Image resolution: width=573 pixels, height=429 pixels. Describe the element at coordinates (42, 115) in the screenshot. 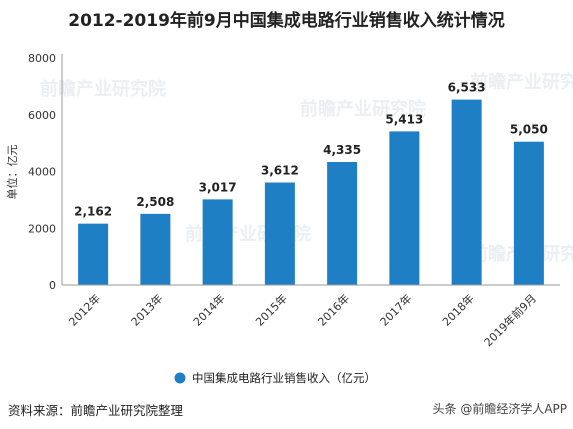

I see `y-tick-label: 6000` at that location.